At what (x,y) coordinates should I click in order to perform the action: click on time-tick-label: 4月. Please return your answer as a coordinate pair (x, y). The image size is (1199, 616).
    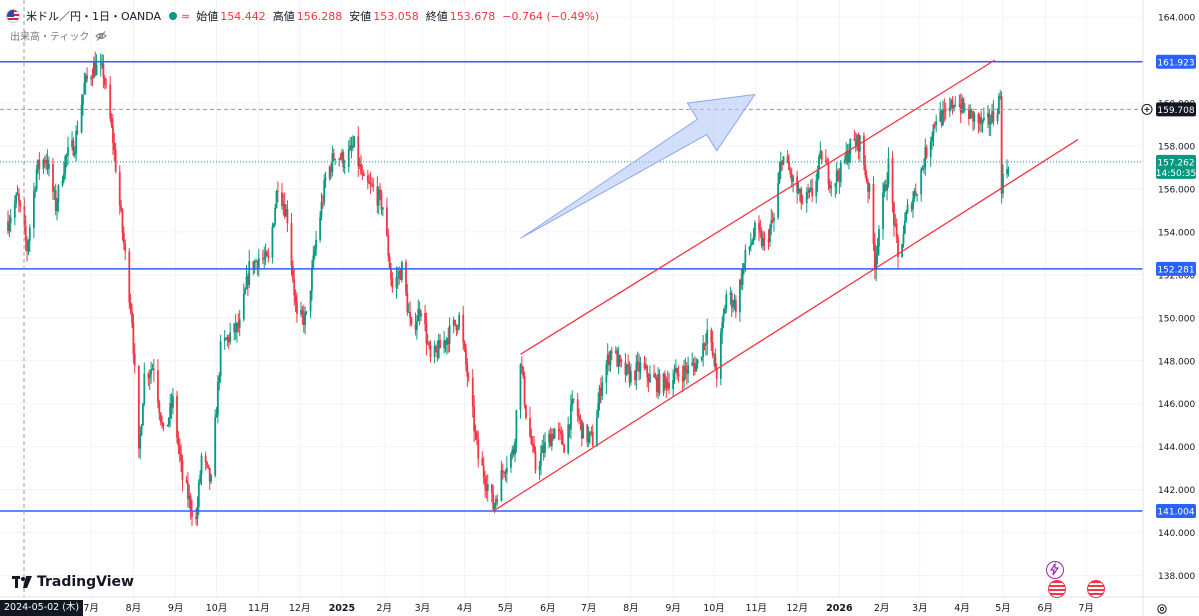
    Looking at the image, I should click on (465, 608).